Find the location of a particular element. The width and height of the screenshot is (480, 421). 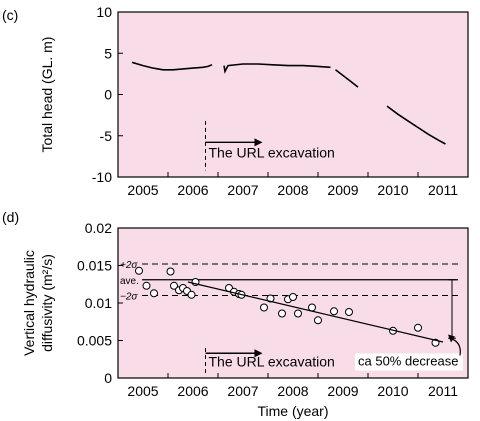

panel-d-callout-box is located at coordinates (409, 362).